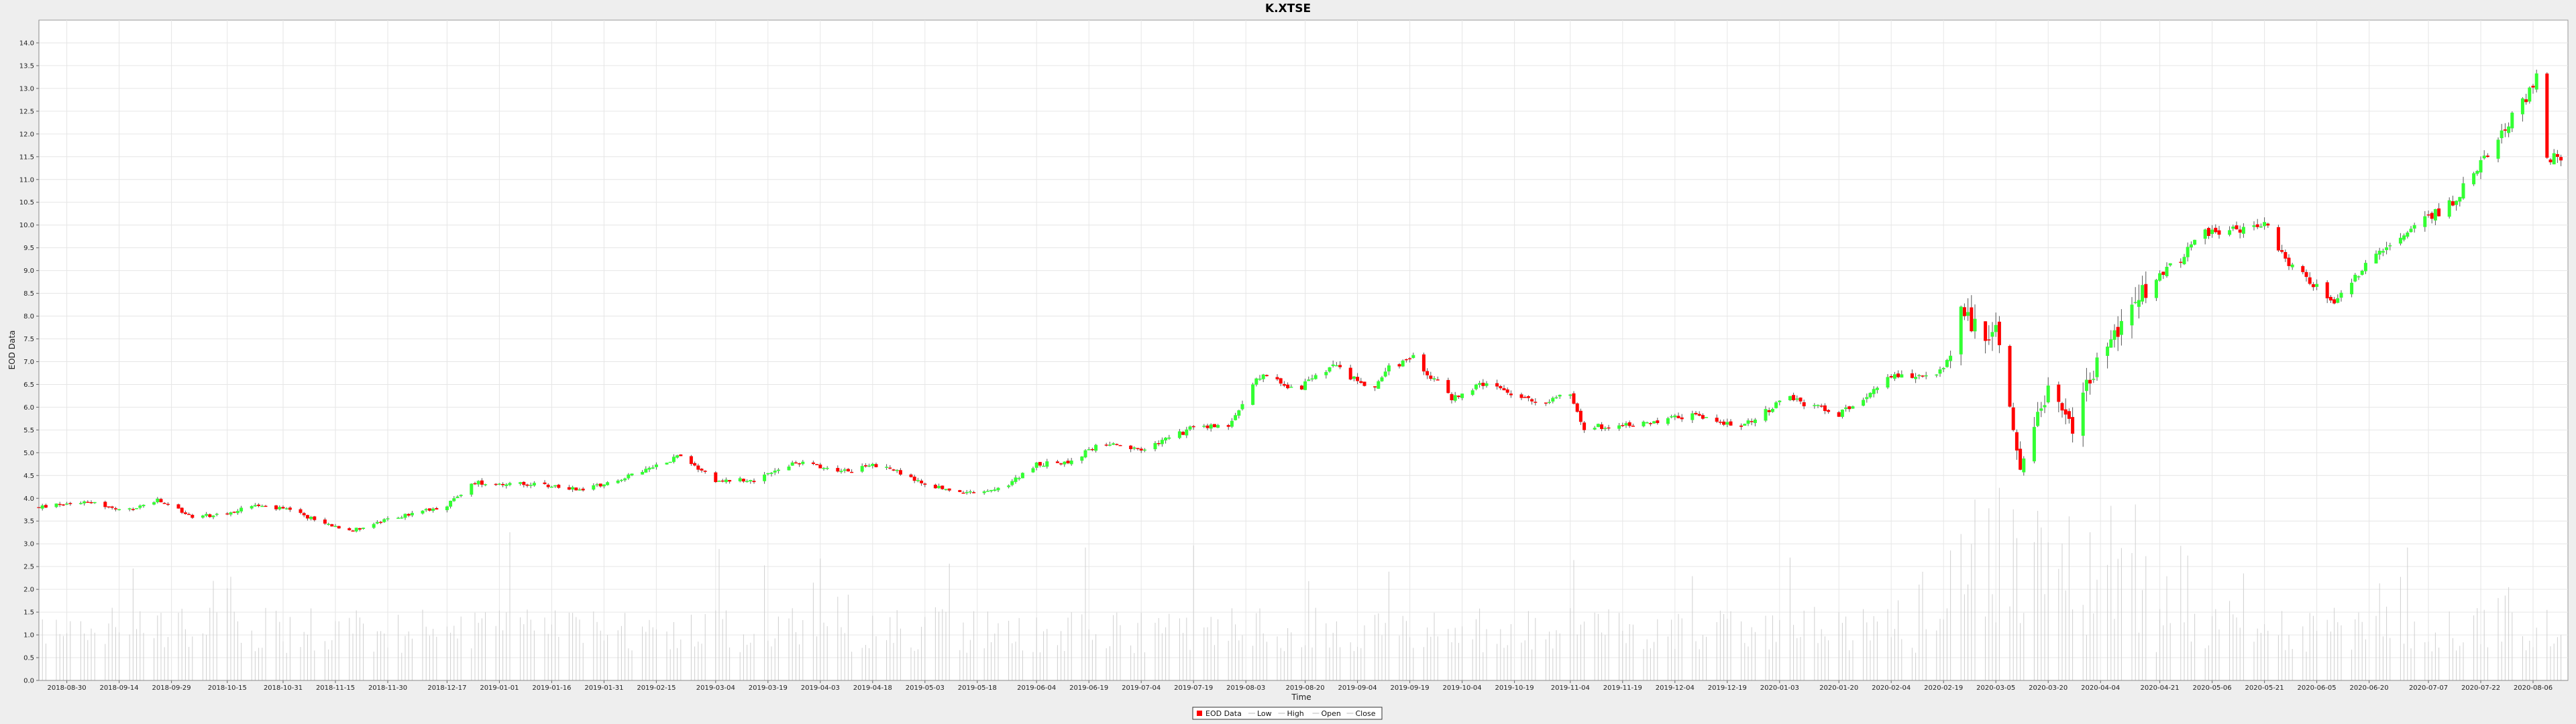  What do you see at coordinates (28, 408) in the screenshot?
I see `y-tick-label: 6.0` at bounding box center [28, 408].